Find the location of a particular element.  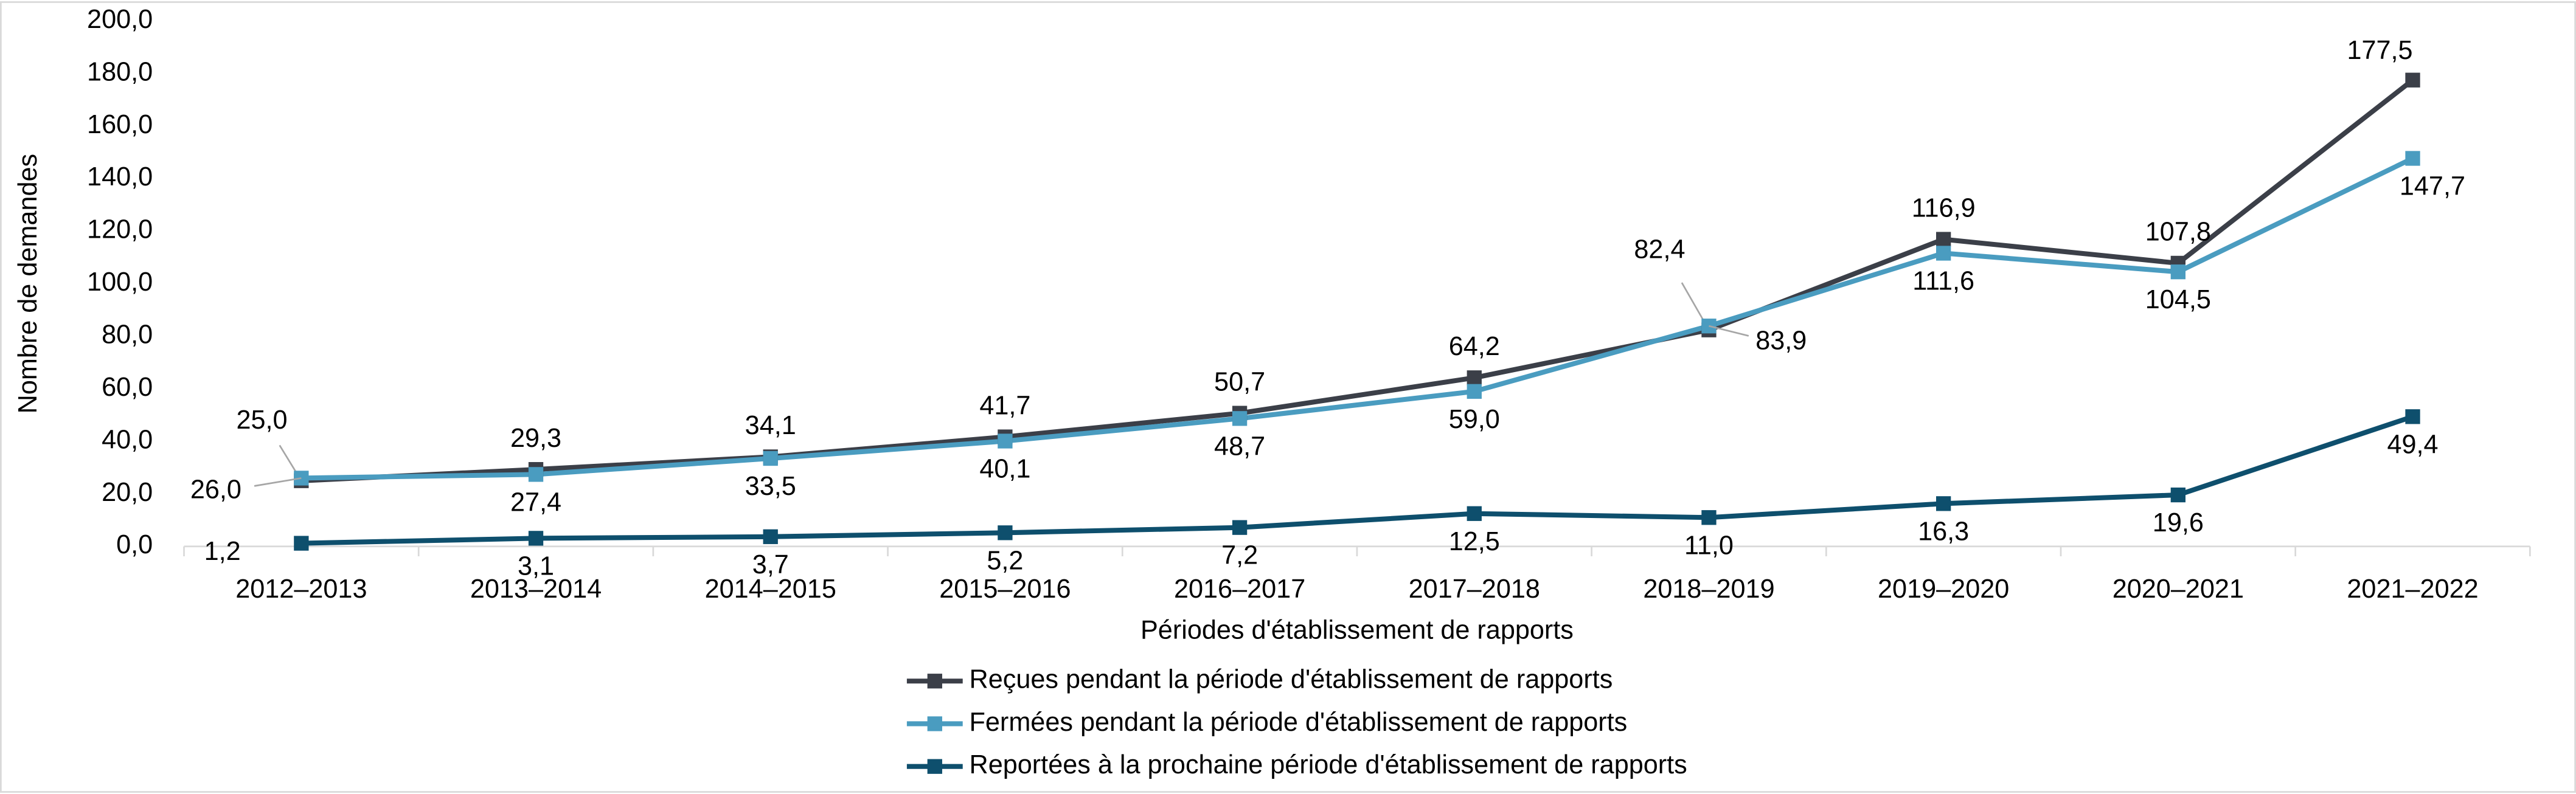

data-label: 50,7 is located at coordinates (1239, 381).